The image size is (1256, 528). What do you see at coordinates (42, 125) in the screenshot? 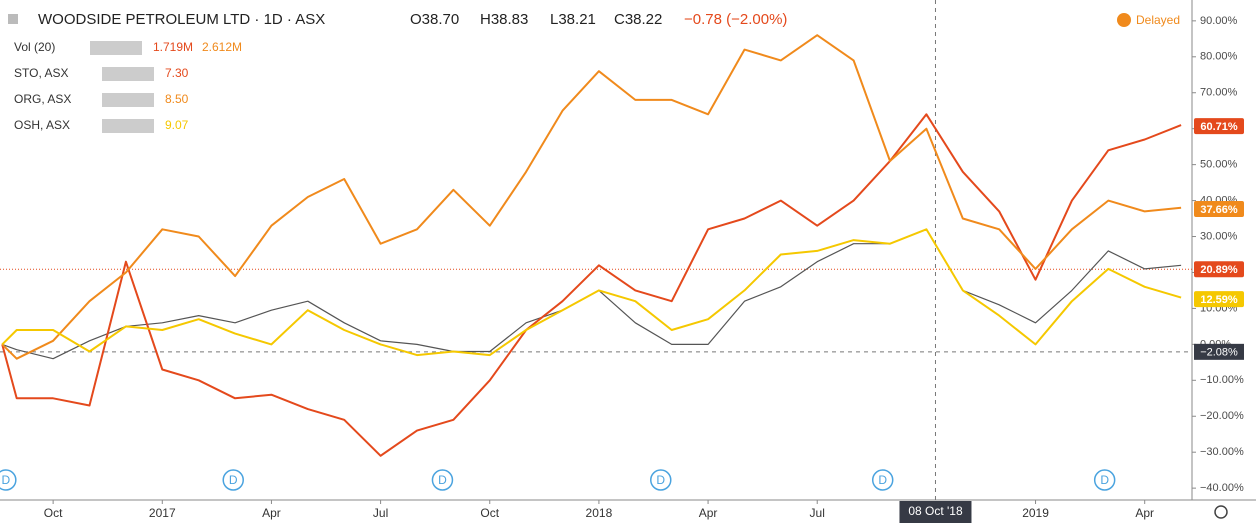
I see `legend-name: OSH, ASX` at bounding box center [42, 125].